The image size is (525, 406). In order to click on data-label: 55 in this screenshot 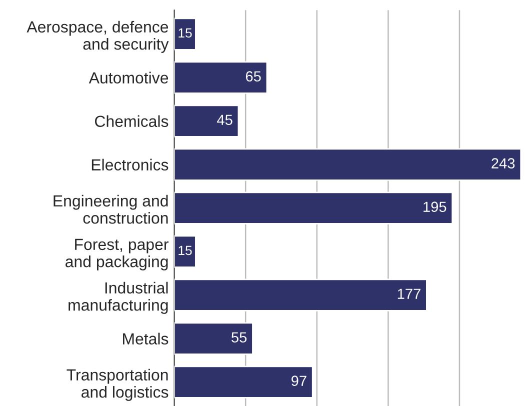, I will do `click(239, 337)`.